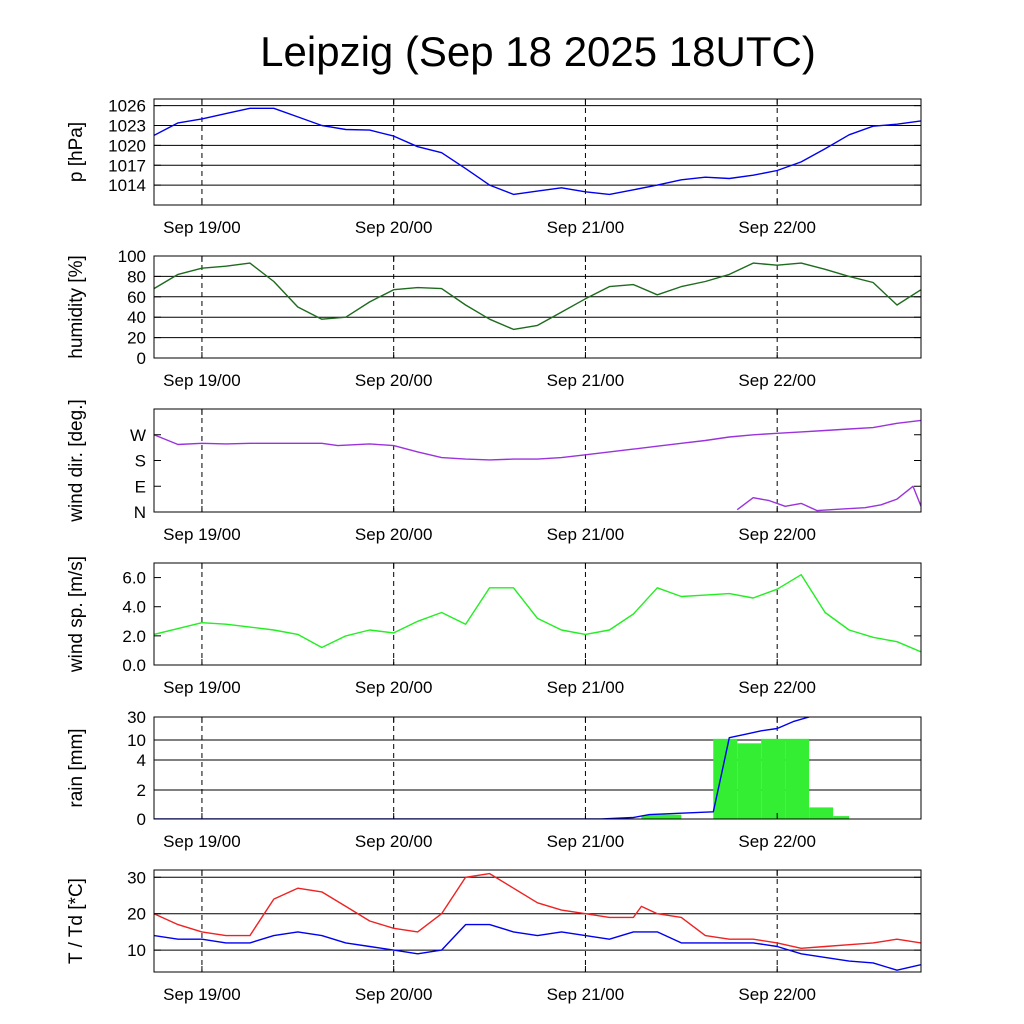 The width and height of the screenshot is (1024, 1024). What do you see at coordinates (134, 636) in the screenshot?
I see `y-tick-label: 2.0` at bounding box center [134, 636].